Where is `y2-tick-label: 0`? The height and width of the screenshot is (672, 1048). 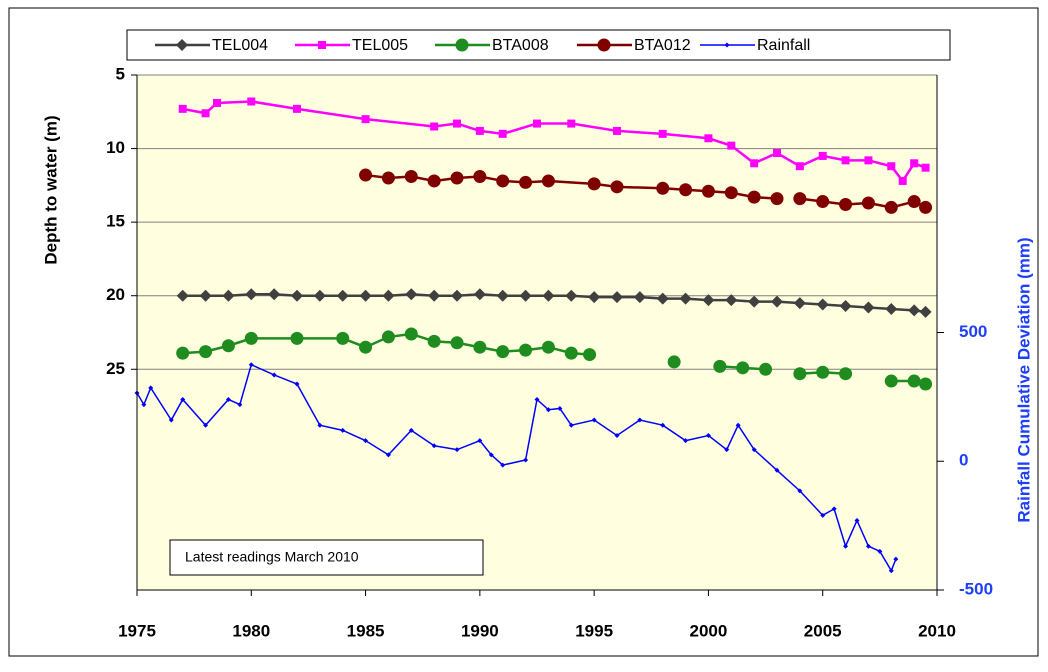
y2-tick-label: 0 is located at coordinates (963, 460).